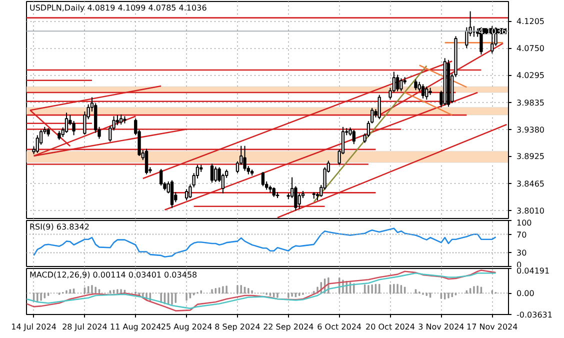 The width and height of the screenshot is (564, 338). Describe the element at coordinates (492, 327) in the screenshot. I see `x-tick-label: 17 Nov 2024` at that location.